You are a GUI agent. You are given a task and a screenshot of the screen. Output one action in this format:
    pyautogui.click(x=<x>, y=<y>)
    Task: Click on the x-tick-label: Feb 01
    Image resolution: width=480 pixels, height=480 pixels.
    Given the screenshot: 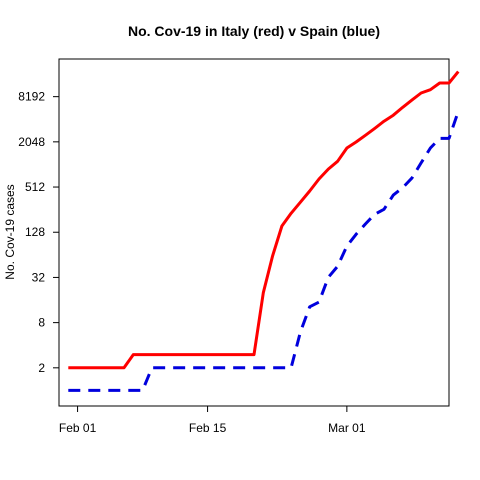 What is the action you would take?
    pyautogui.click(x=78, y=428)
    